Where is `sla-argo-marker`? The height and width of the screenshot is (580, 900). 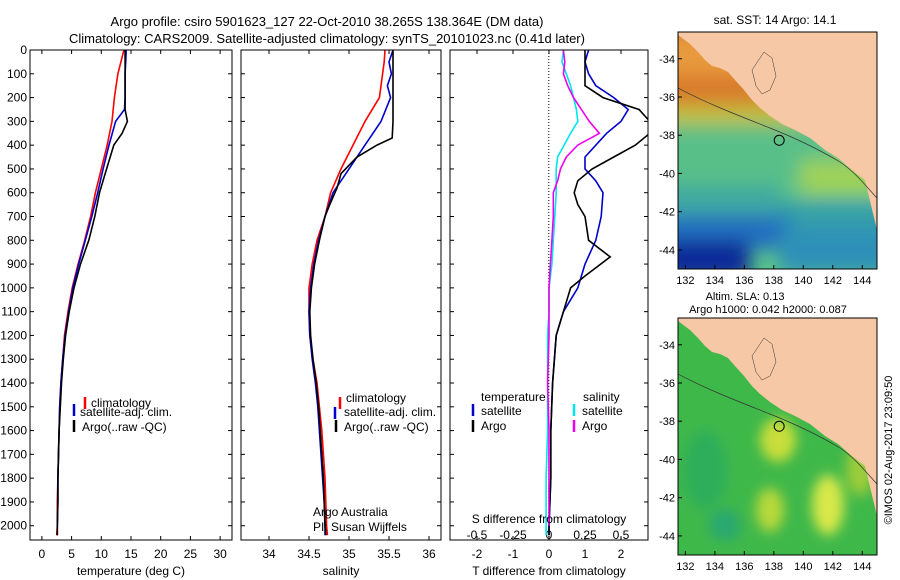
sla-argo-marker is located at coordinates (779, 426).